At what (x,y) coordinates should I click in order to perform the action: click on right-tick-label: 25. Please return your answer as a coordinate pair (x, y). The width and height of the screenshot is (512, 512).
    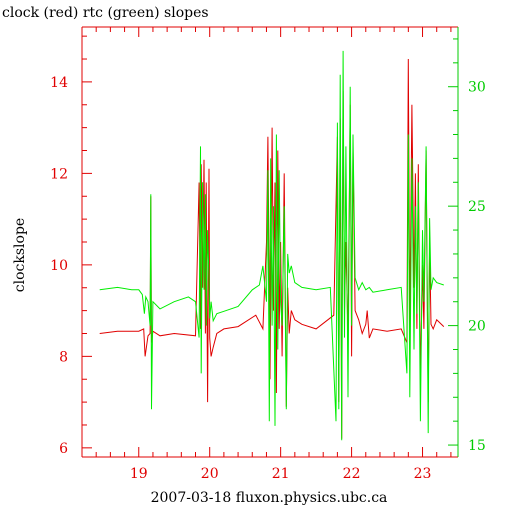
    Looking at the image, I should click on (477, 207).